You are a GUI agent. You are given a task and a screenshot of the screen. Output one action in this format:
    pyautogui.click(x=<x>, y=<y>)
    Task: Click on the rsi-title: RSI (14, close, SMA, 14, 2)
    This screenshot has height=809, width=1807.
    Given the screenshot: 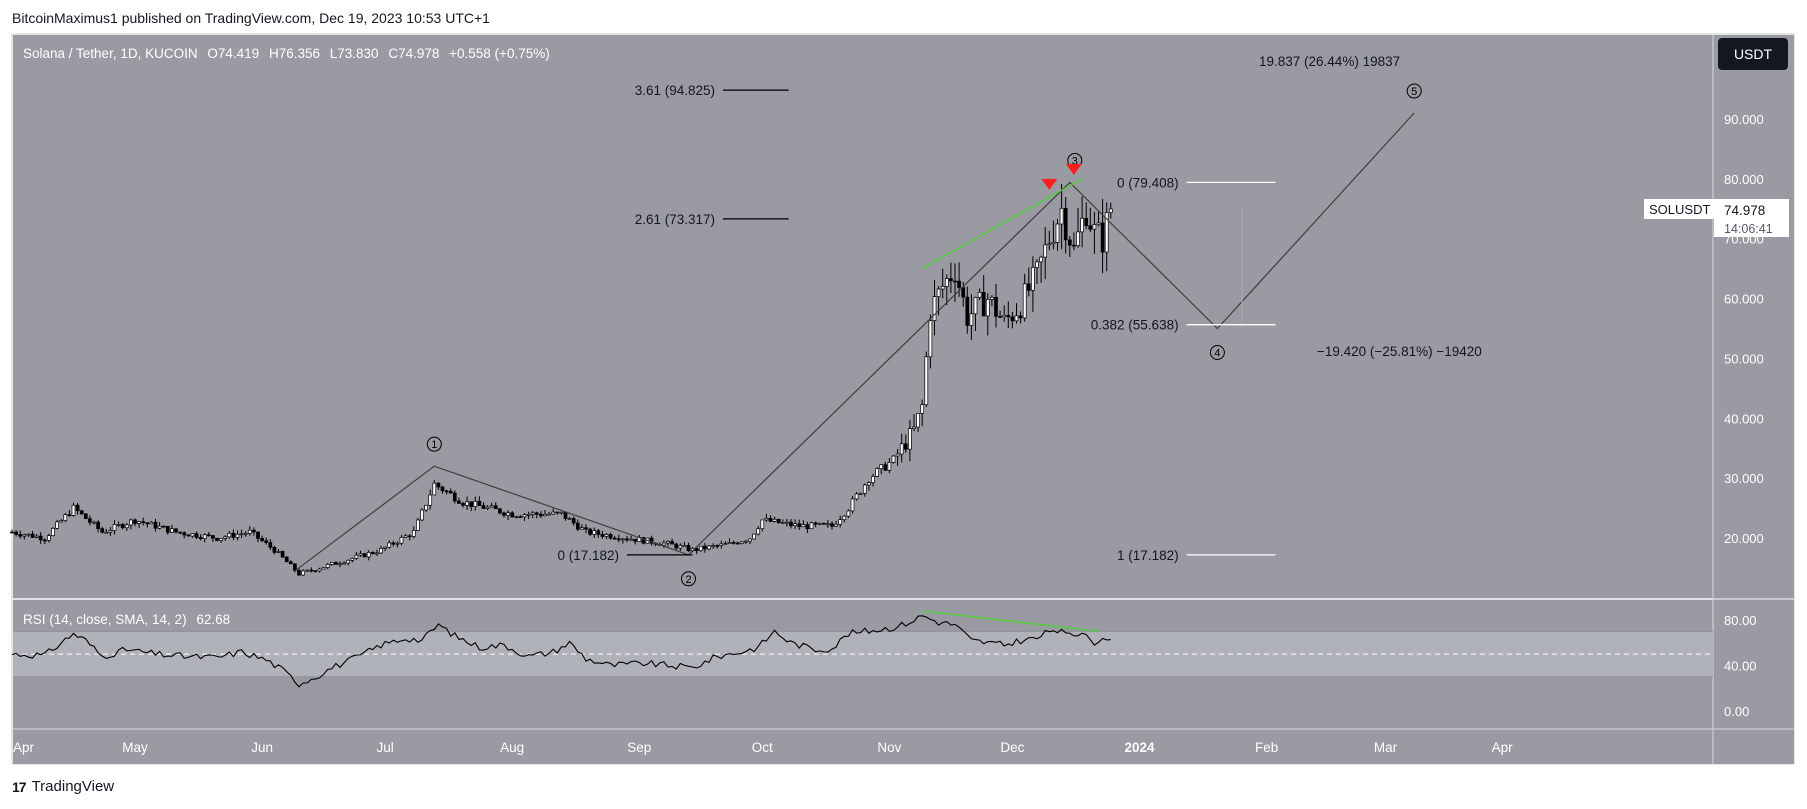 What is the action you would take?
    pyautogui.click(x=105, y=619)
    